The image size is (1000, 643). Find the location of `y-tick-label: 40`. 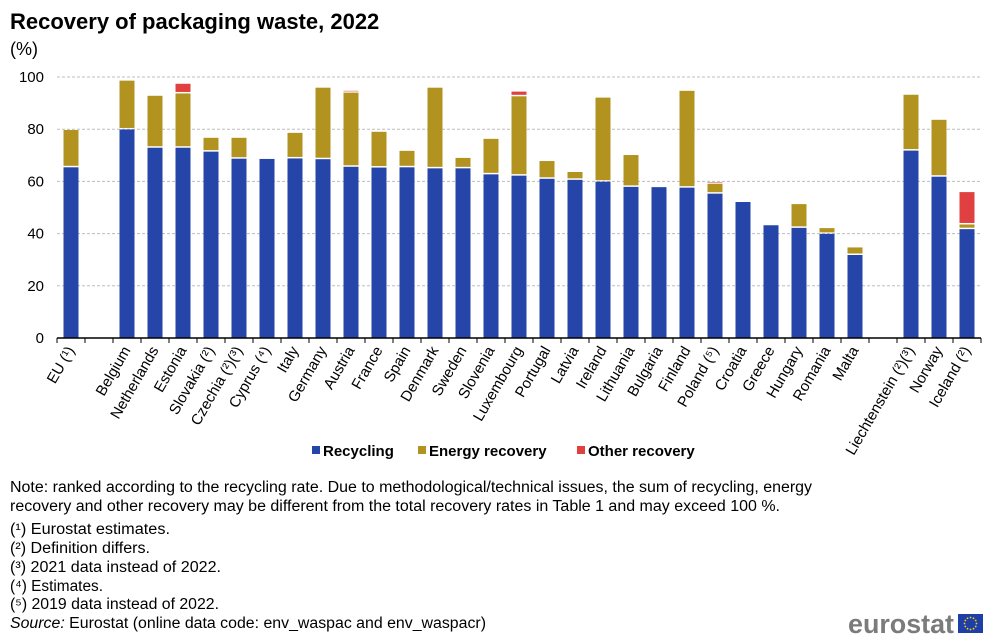

y-tick-label: 40 is located at coordinates (35, 234).